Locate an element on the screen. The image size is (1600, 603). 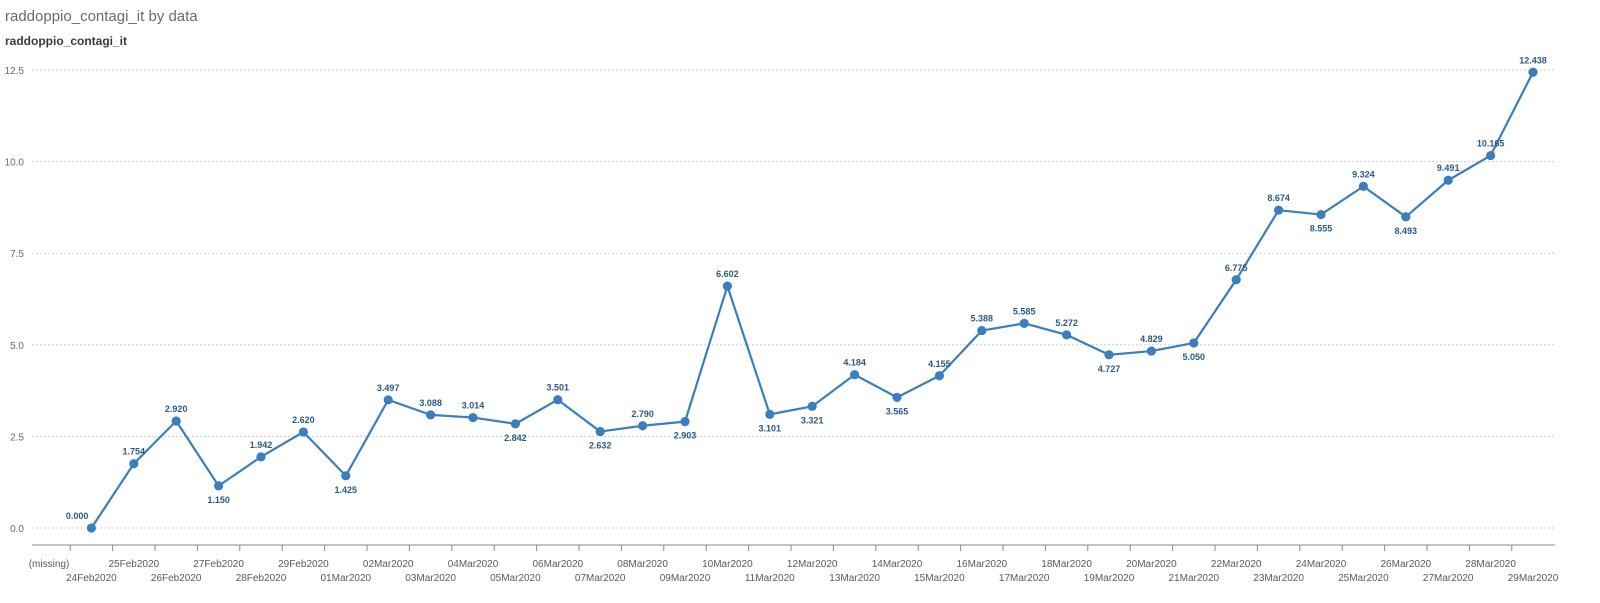
data-label: 4.829 is located at coordinates (1151, 339).